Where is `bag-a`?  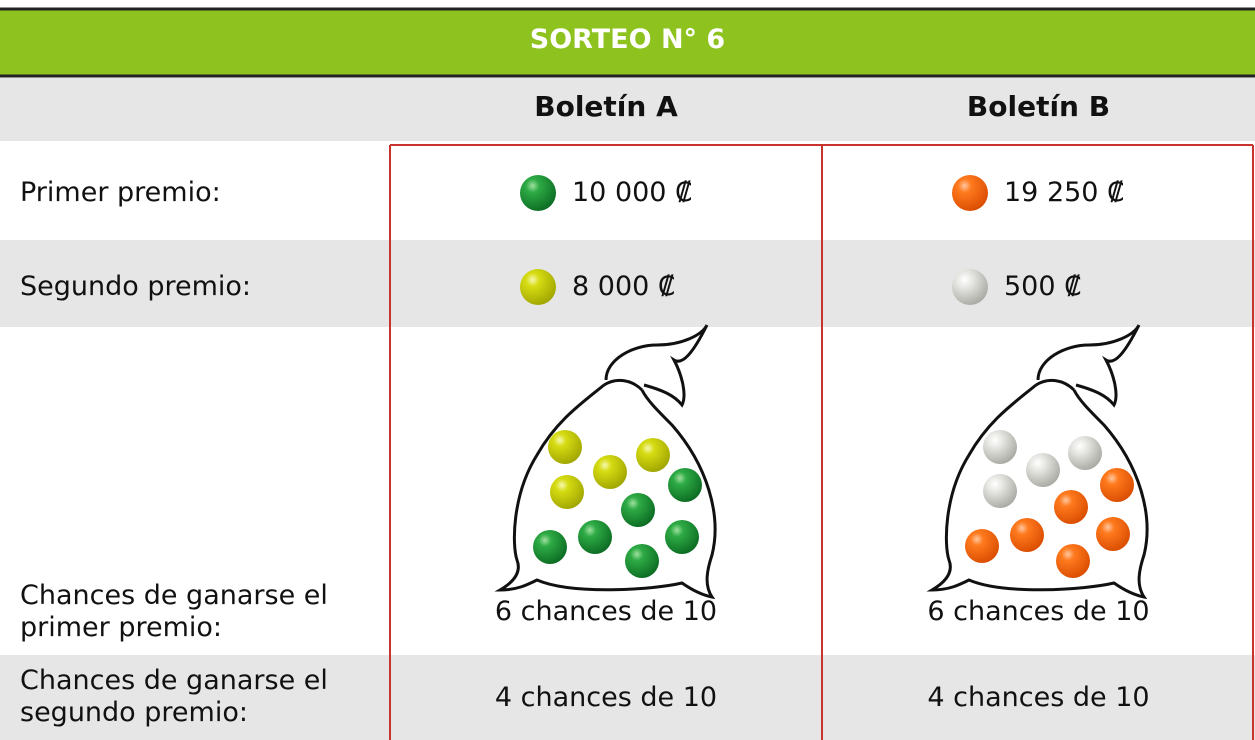 bag-a is located at coordinates (607, 461).